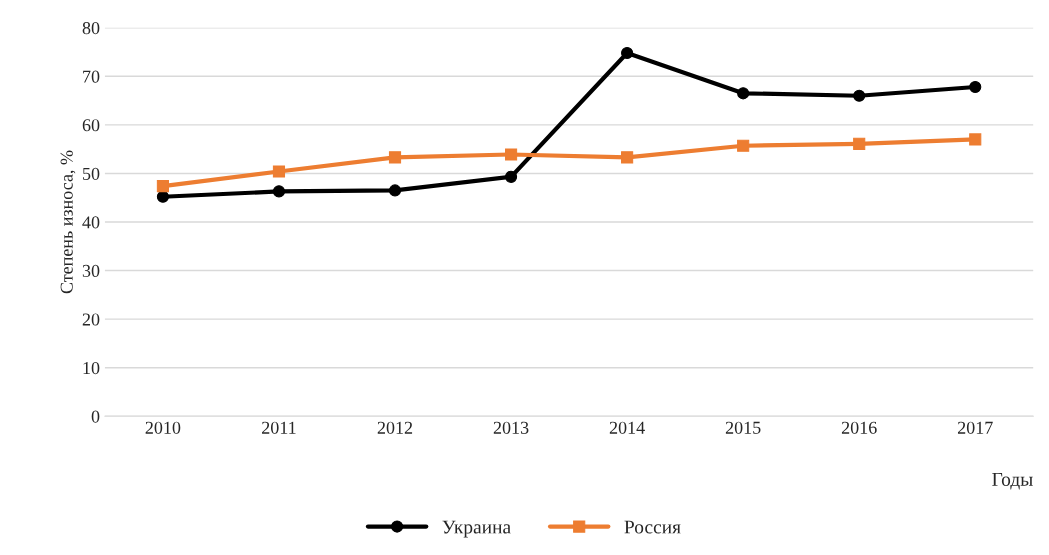 This screenshot has width=1049, height=555. I want to click on x-tick-label: 2015, so click(743, 427).